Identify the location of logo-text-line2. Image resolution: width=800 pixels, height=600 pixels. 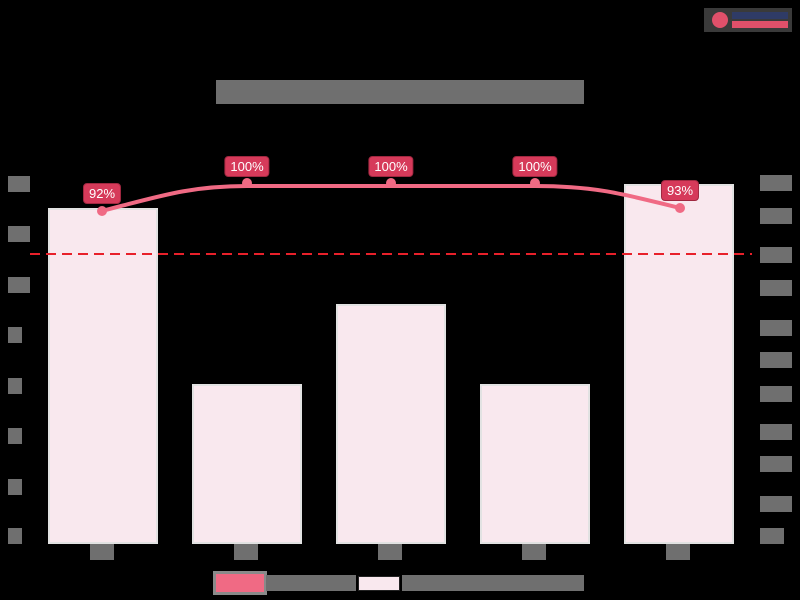
(760, 24).